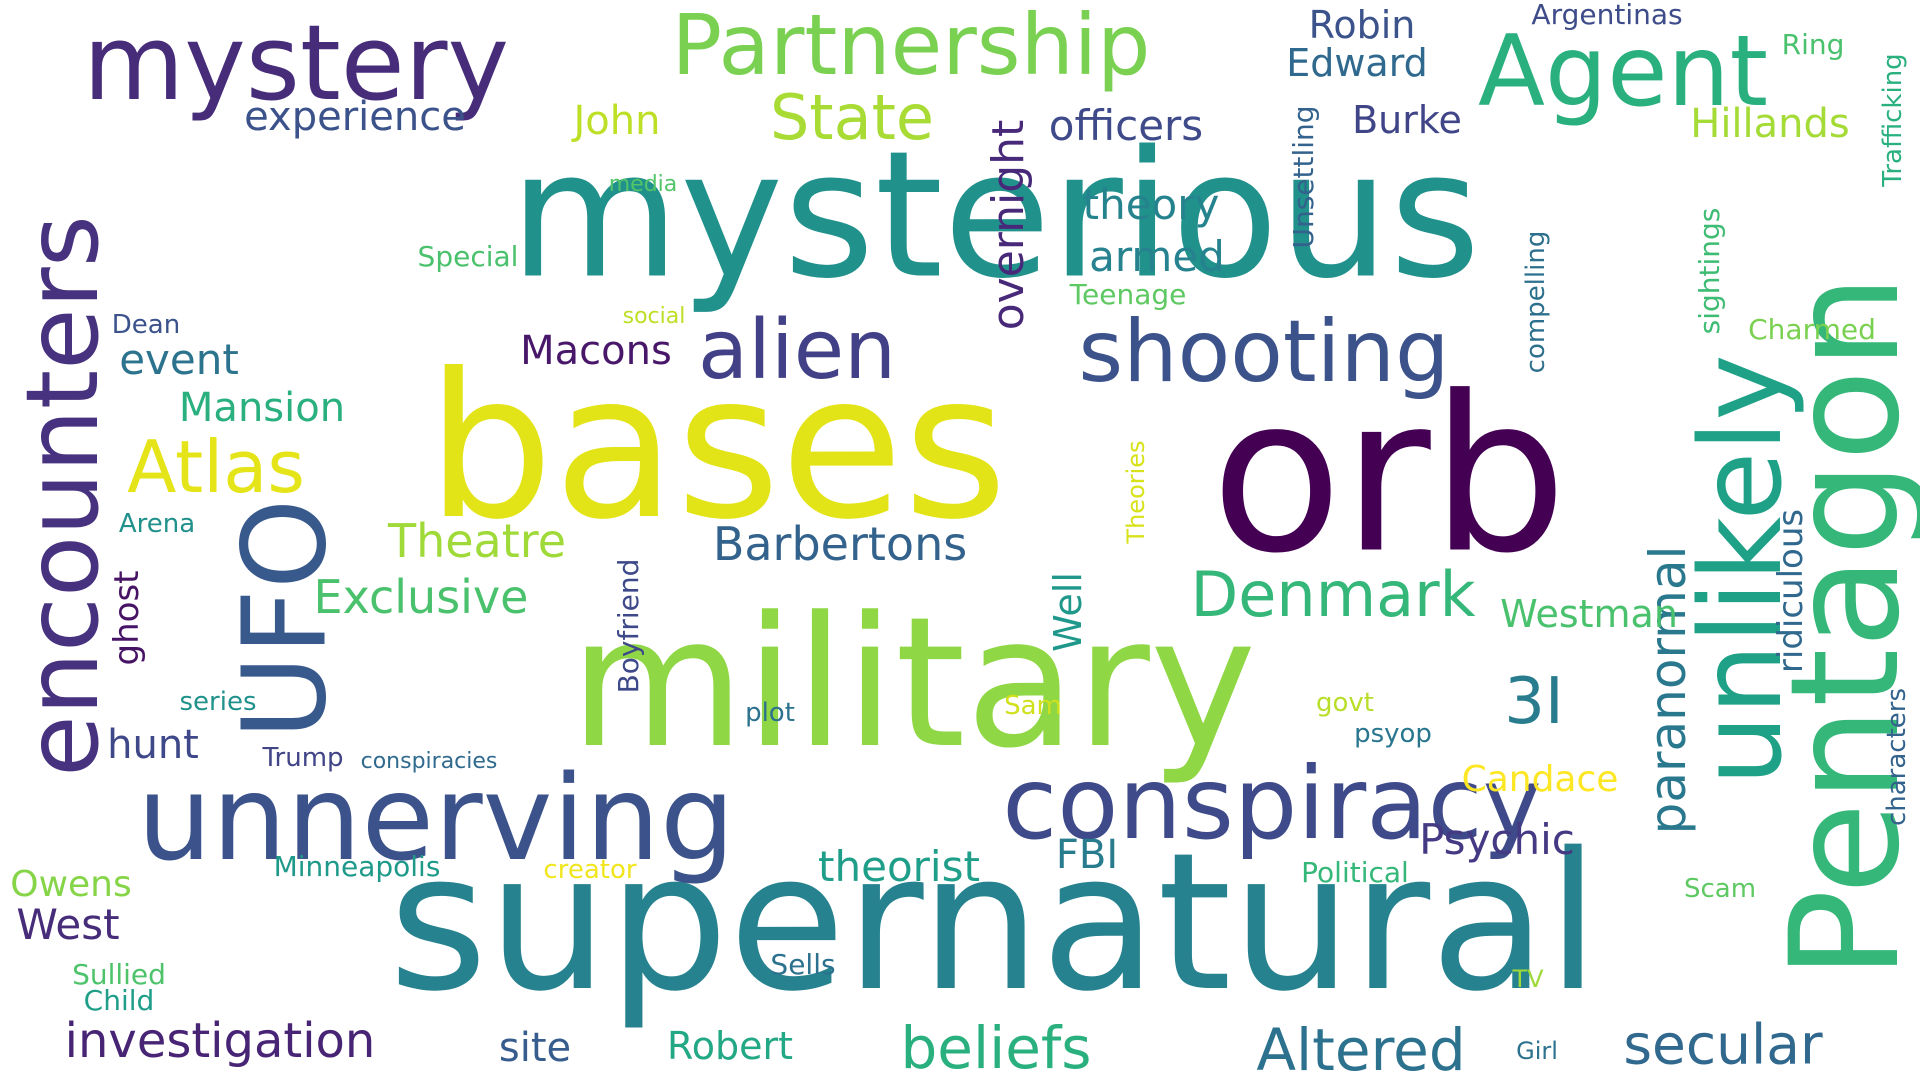 The width and height of the screenshot is (1920, 1080). I want to click on word-series: series, so click(218, 702).